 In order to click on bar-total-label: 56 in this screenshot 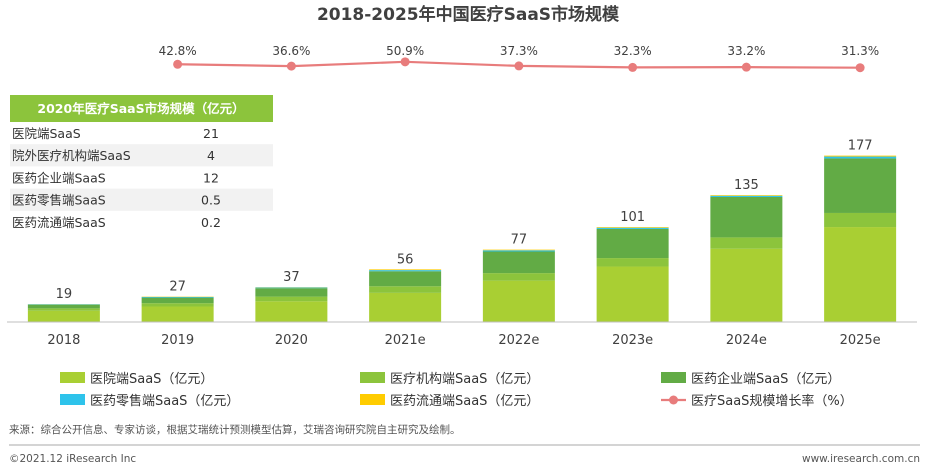, I will do `click(405, 259)`.